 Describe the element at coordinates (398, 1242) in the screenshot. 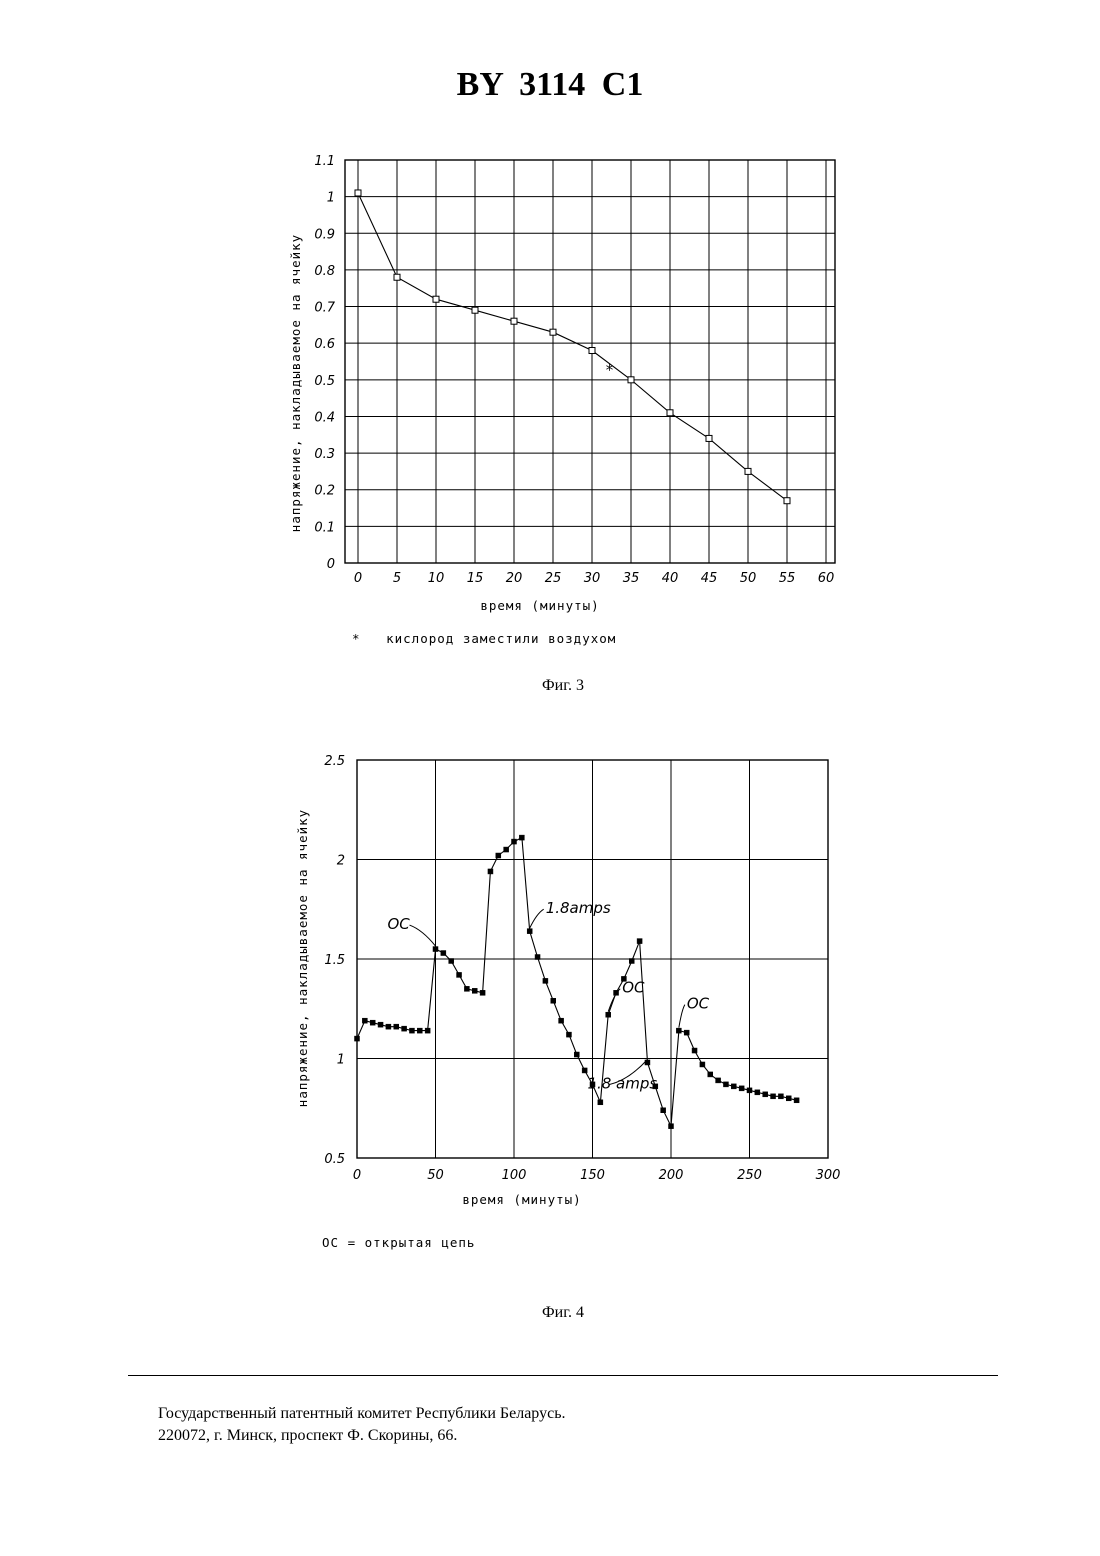

I see `figure-4-footnote: OC = открытая цепь` at that location.